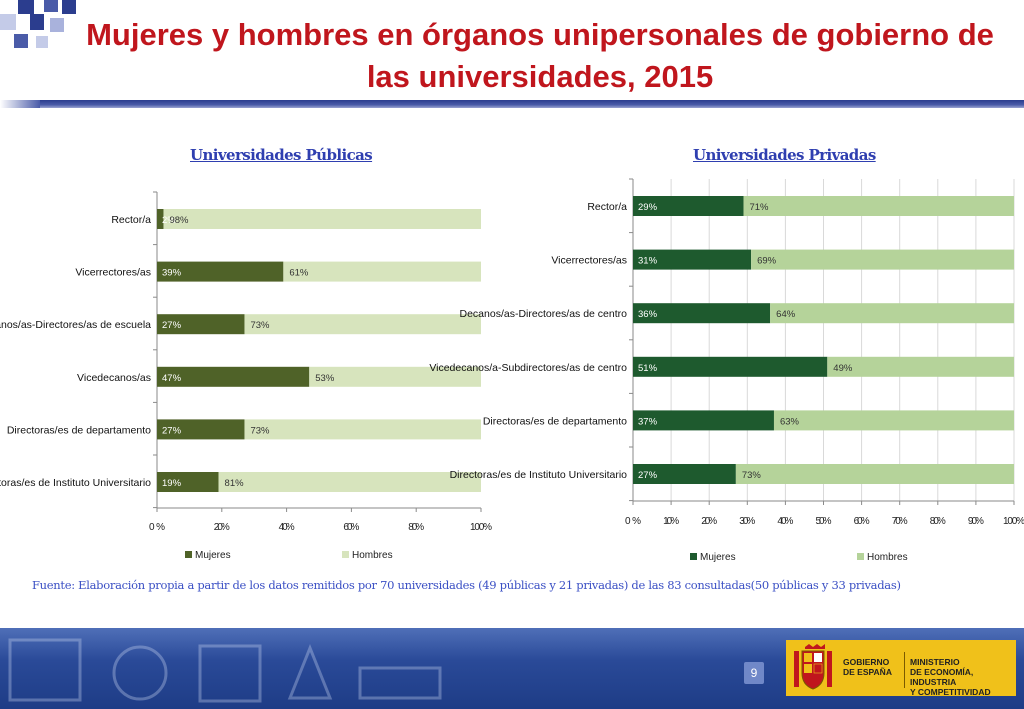  What do you see at coordinates (225, 670) in the screenshot?
I see `heraldic-pattern` at bounding box center [225, 670].